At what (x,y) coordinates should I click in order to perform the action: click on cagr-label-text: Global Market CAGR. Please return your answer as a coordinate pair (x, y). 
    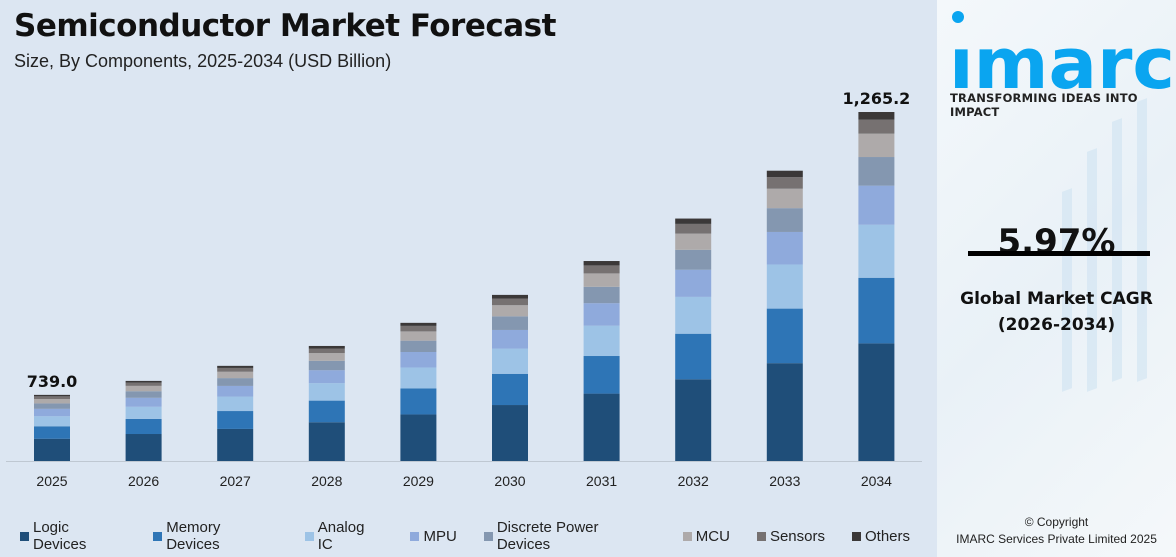
    Looking at the image, I should click on (1056, 299).